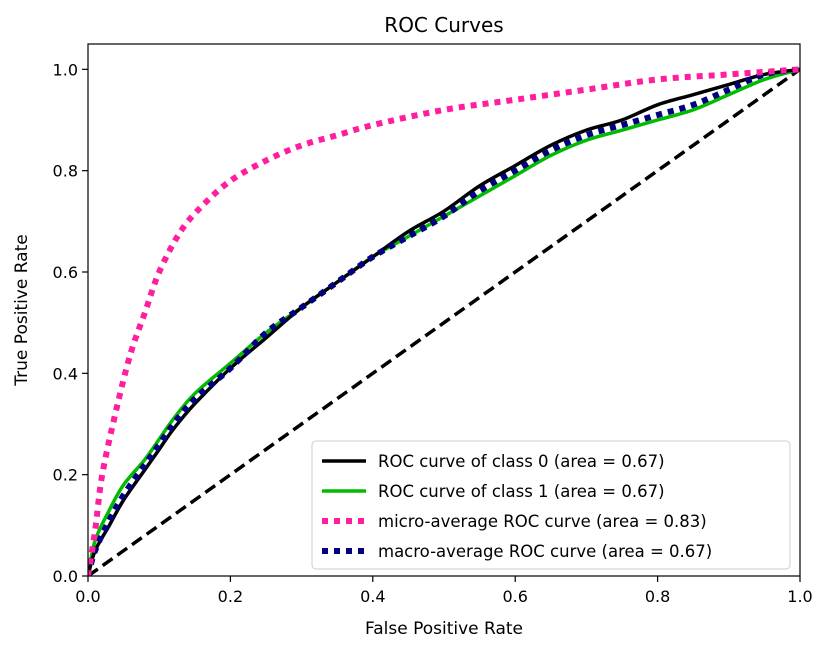  Describe the element at coordinates (799, 596) in the screenshot. I see `x-tick-label: 1.0` at that location.